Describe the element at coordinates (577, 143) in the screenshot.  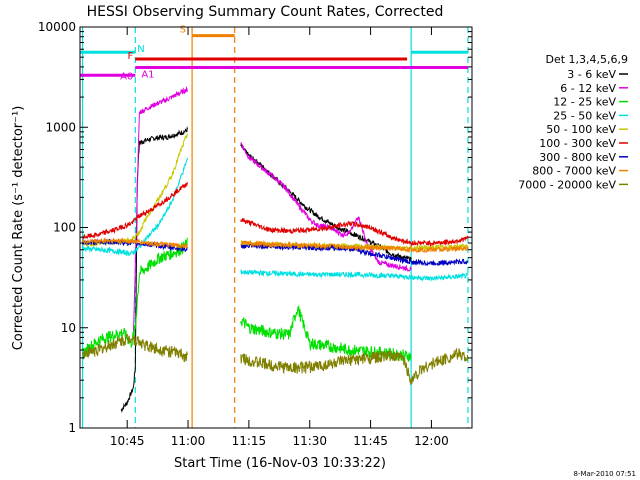
I see `legend-label: 100 - 300 keV` at that location.